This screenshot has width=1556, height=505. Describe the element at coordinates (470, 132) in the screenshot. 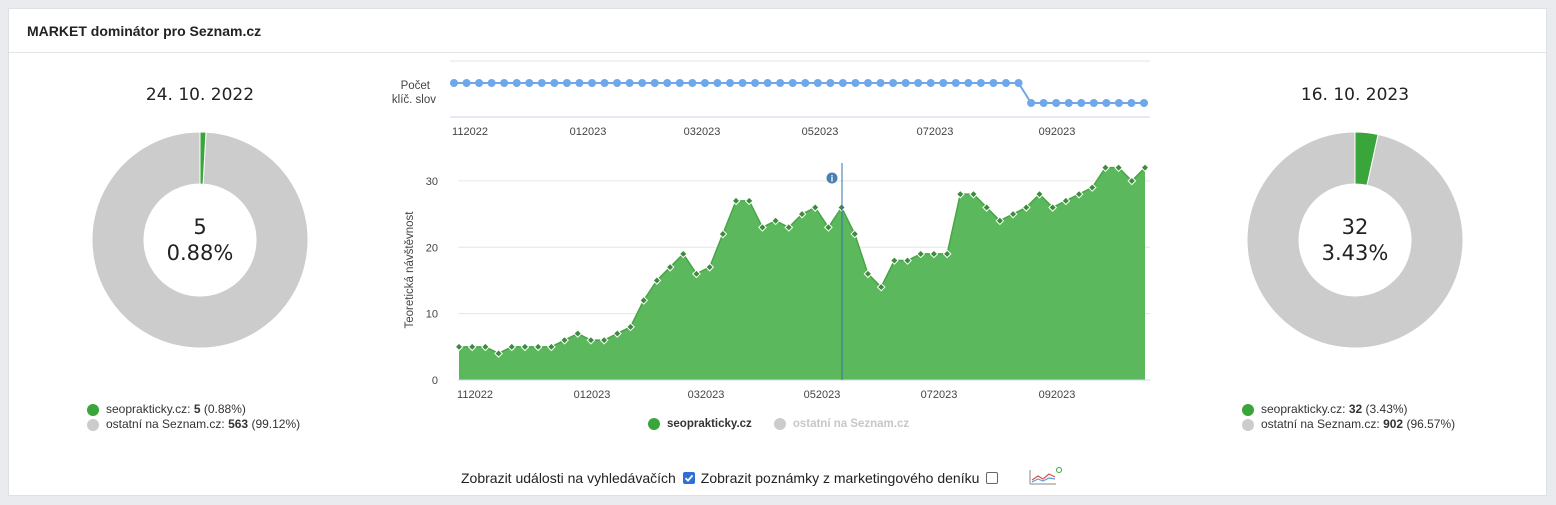

I see `kw-x-tick-label: 112022` at that location.